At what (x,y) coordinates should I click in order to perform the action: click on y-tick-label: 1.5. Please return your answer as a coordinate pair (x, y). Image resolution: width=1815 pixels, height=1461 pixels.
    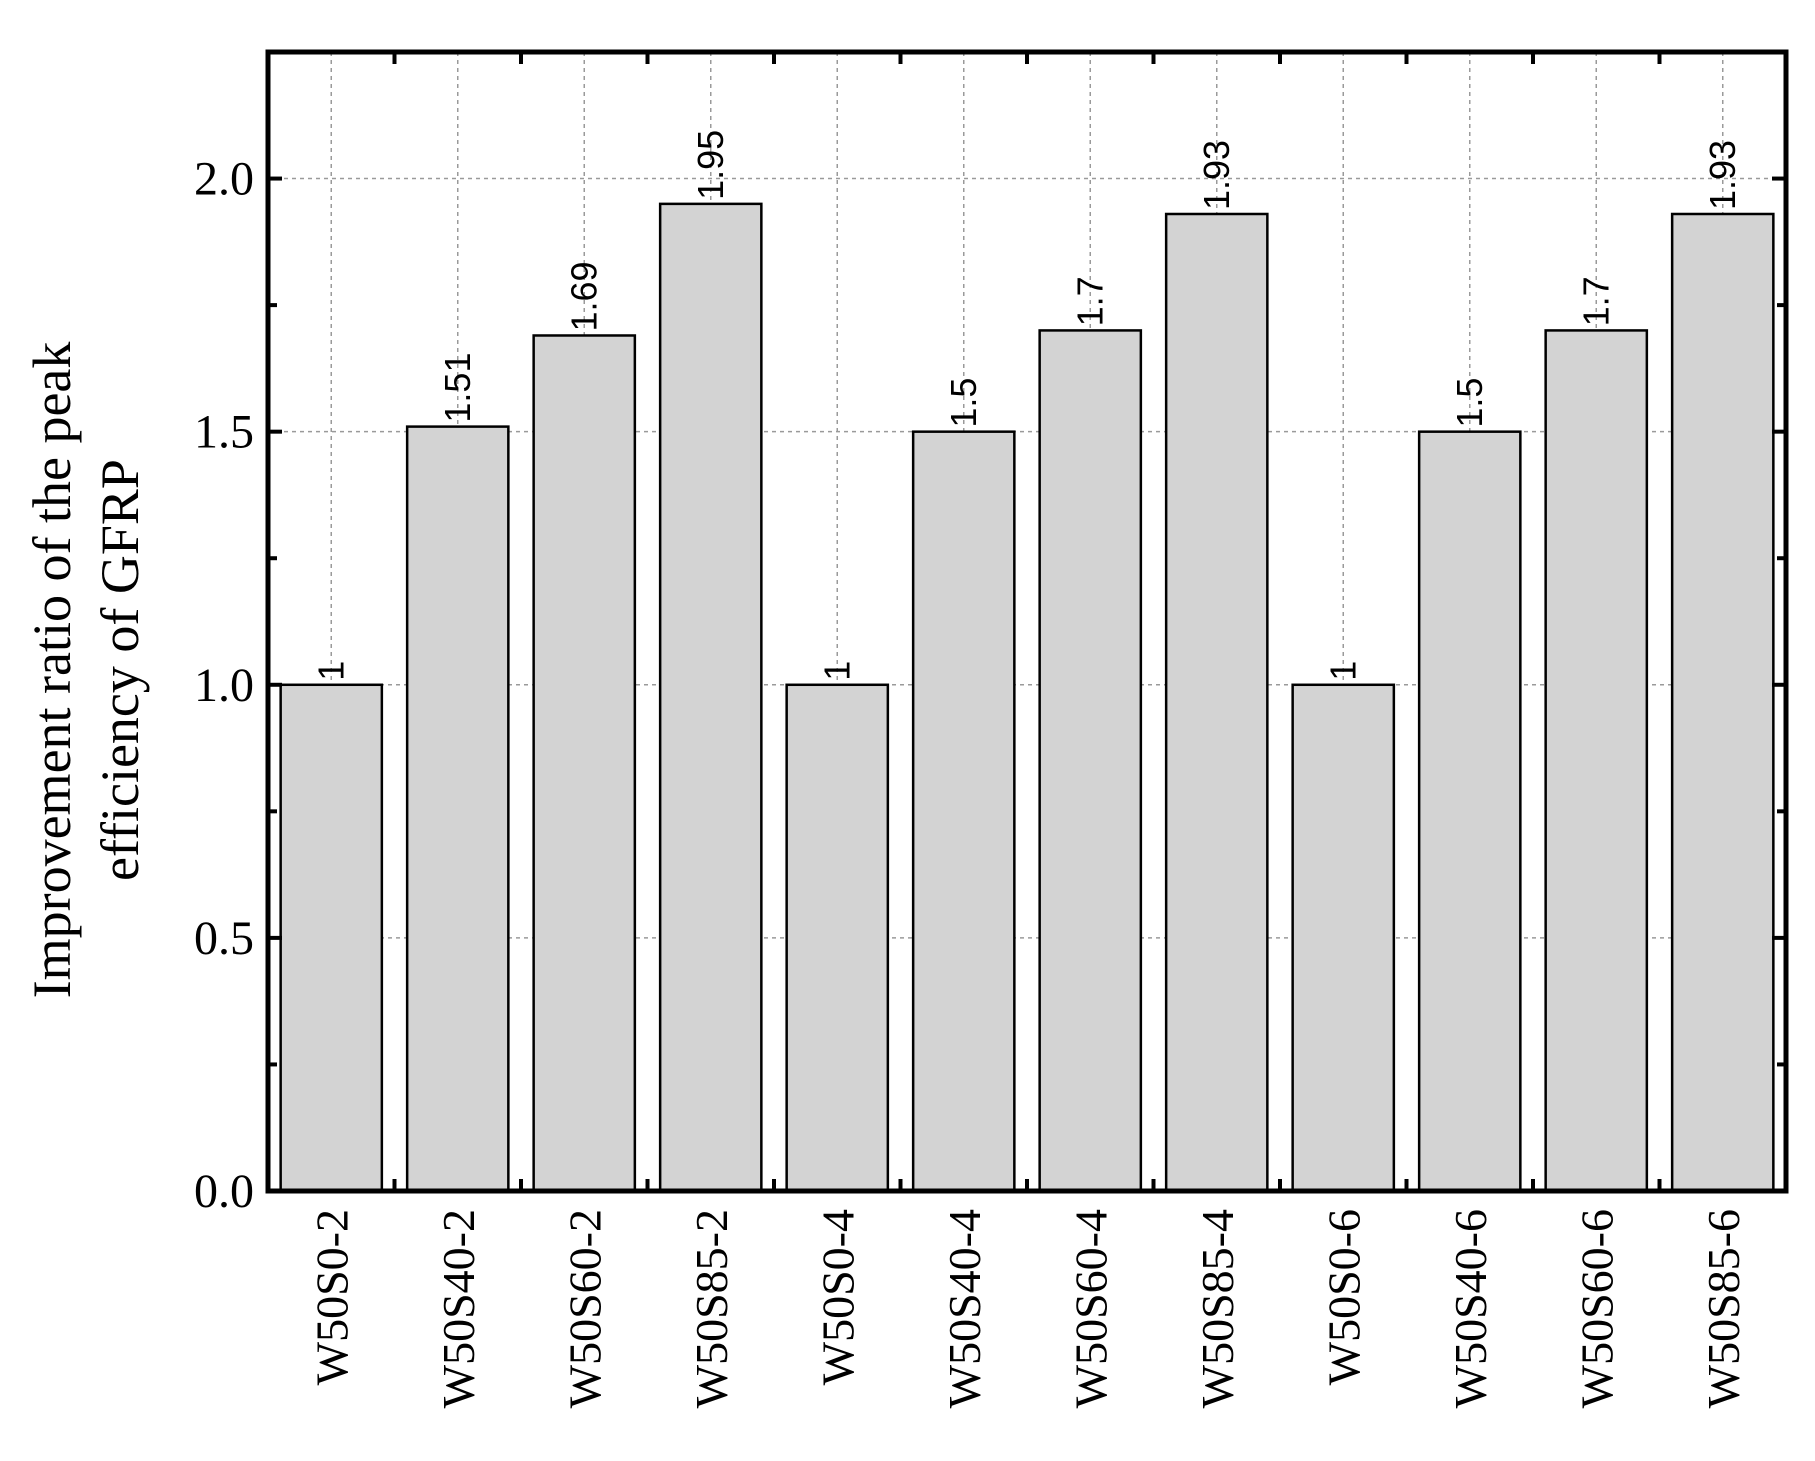
    Looking at the image, I should click on (224, 432).